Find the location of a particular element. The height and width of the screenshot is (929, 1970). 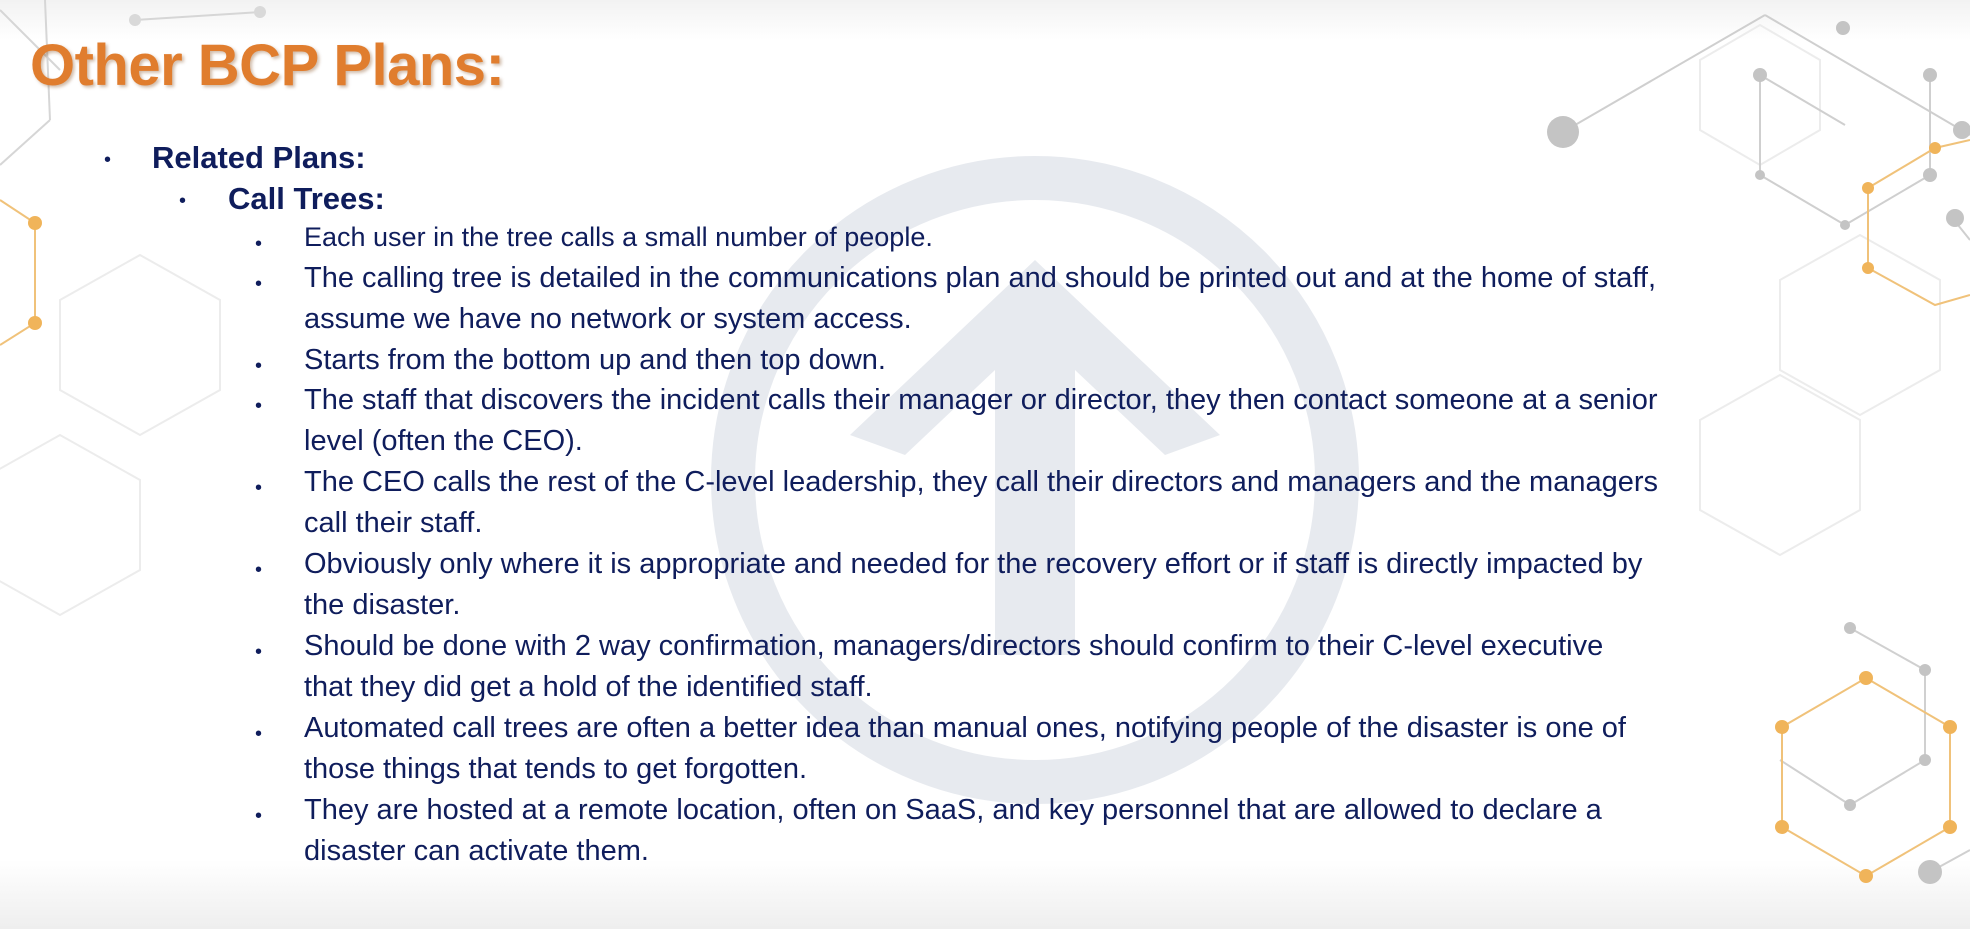

slide-title: Other BCP Plans: is located at coordinates (267, 65).